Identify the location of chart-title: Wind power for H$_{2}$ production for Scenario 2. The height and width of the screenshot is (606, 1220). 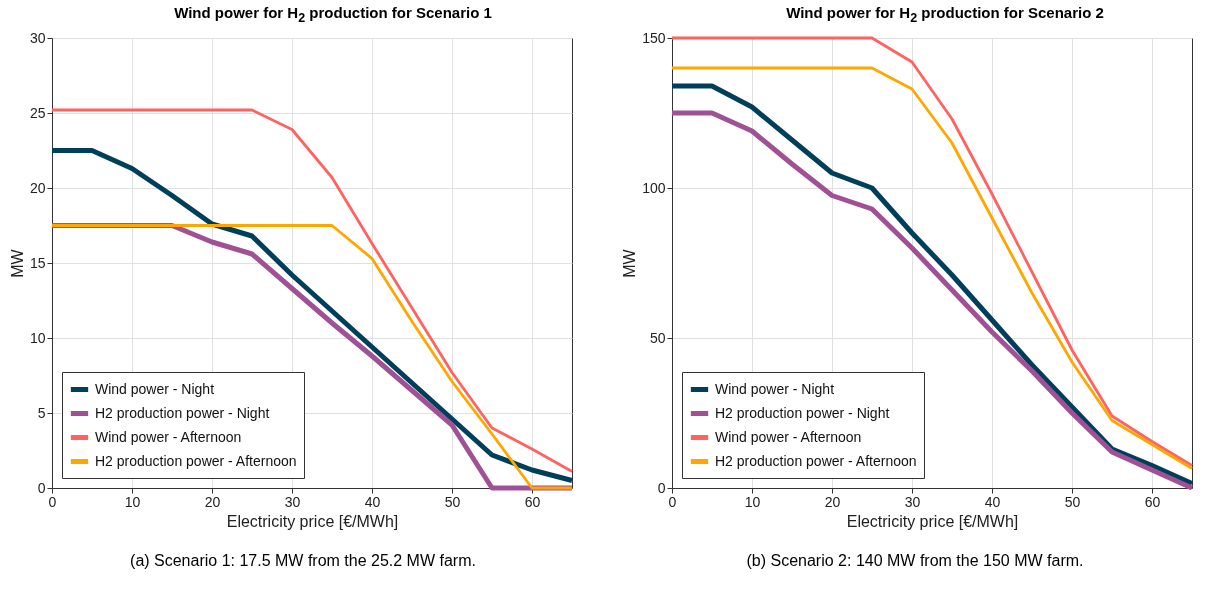
(945, 15).